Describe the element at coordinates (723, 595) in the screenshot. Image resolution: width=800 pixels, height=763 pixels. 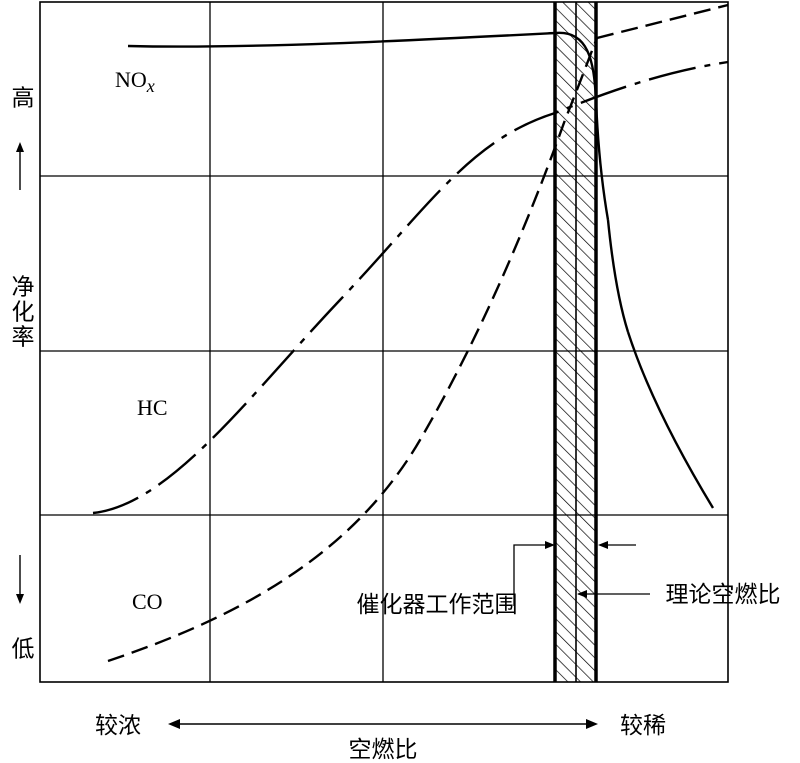
I see `stoichiometric-label: 理论空燃比` at that location.